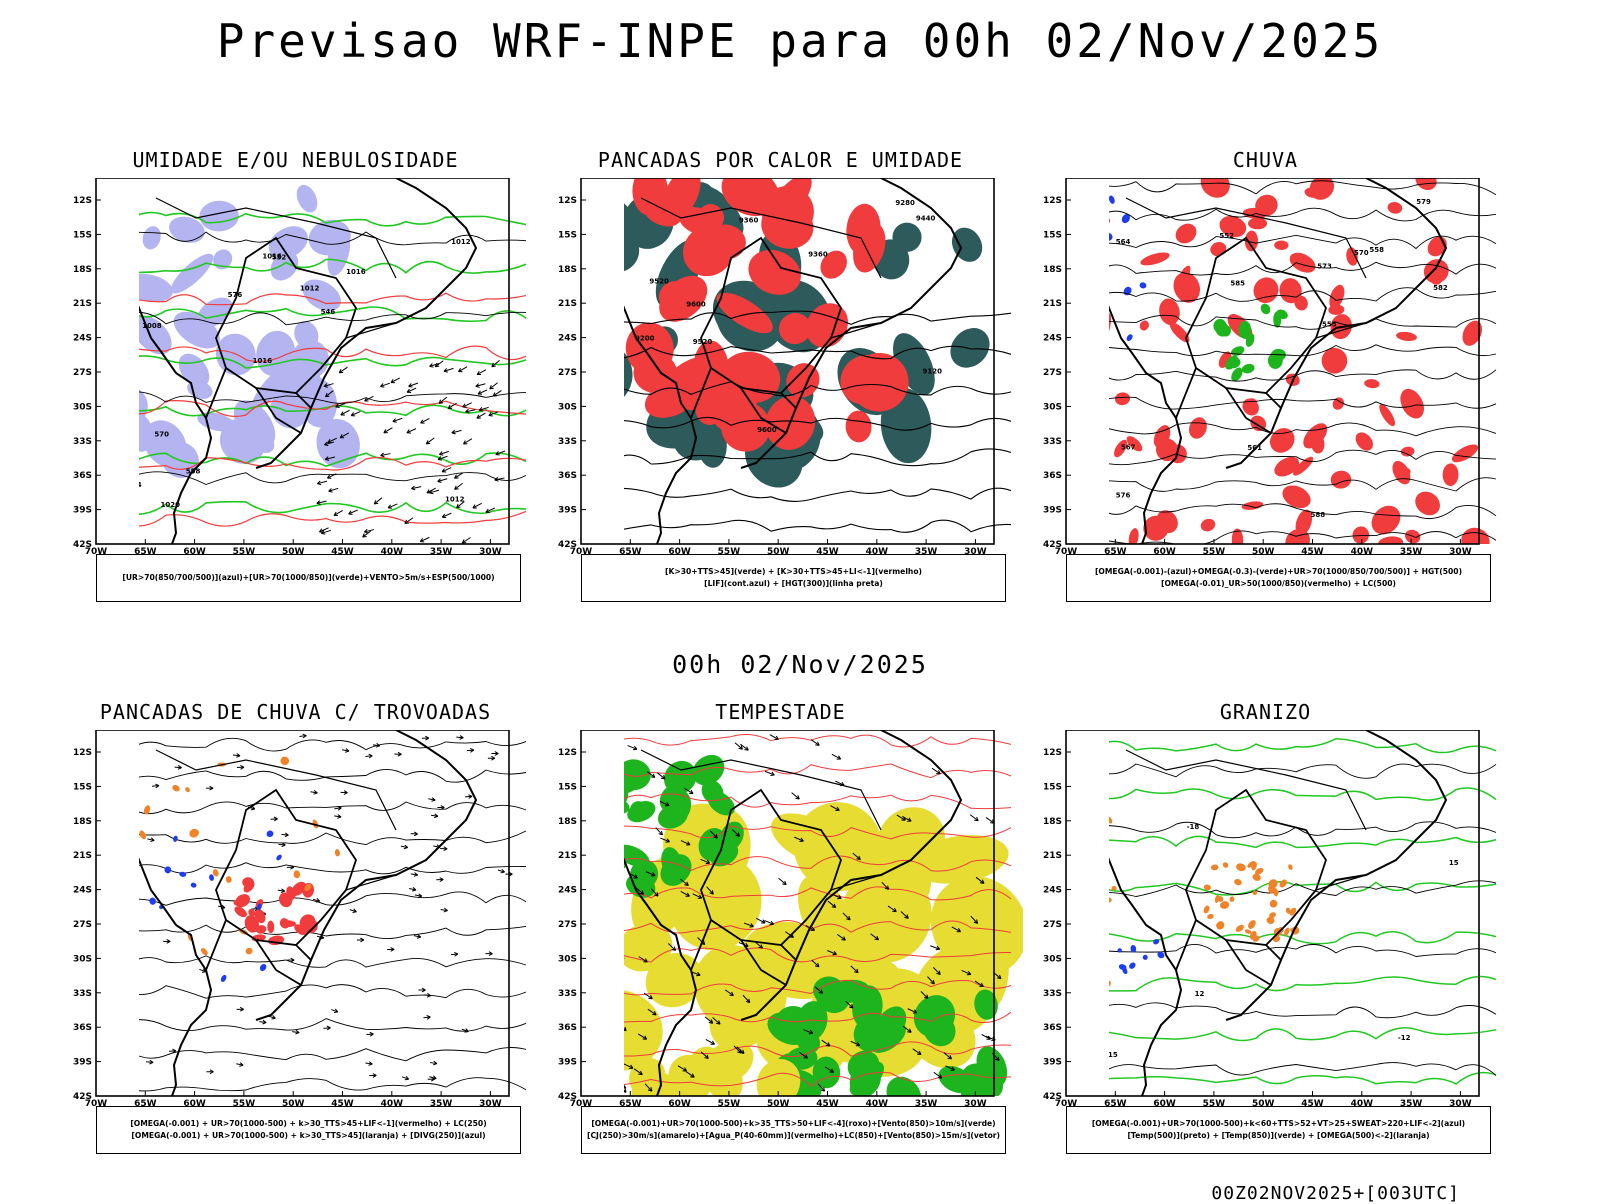 The width and height of the screenshot is (1600, 1204). I want to click on contour-label: 12, so click(1200, 994).